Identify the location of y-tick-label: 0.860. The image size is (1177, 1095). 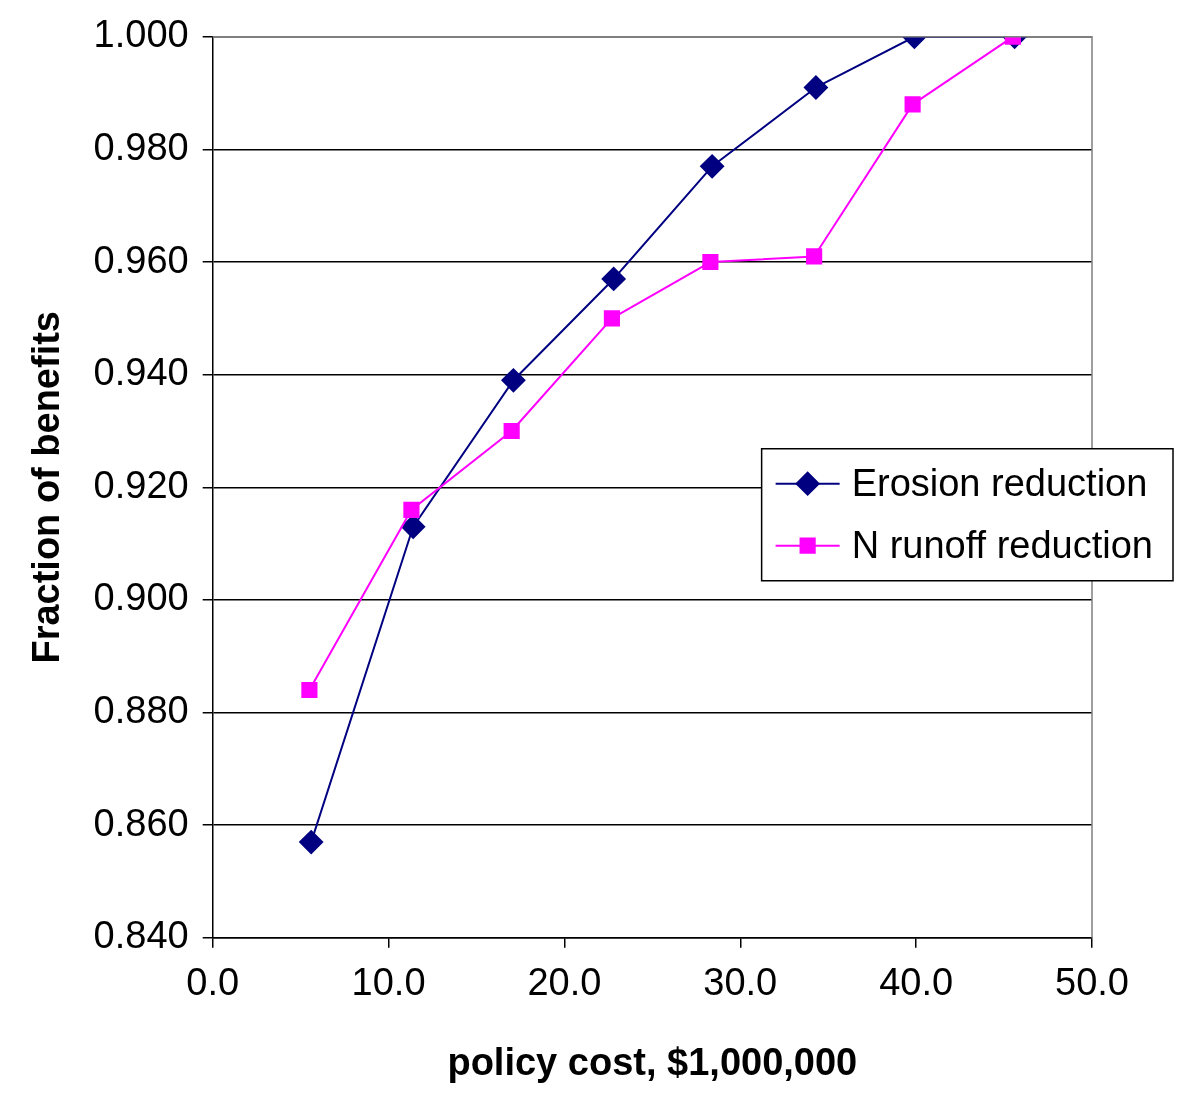
(141, 822).